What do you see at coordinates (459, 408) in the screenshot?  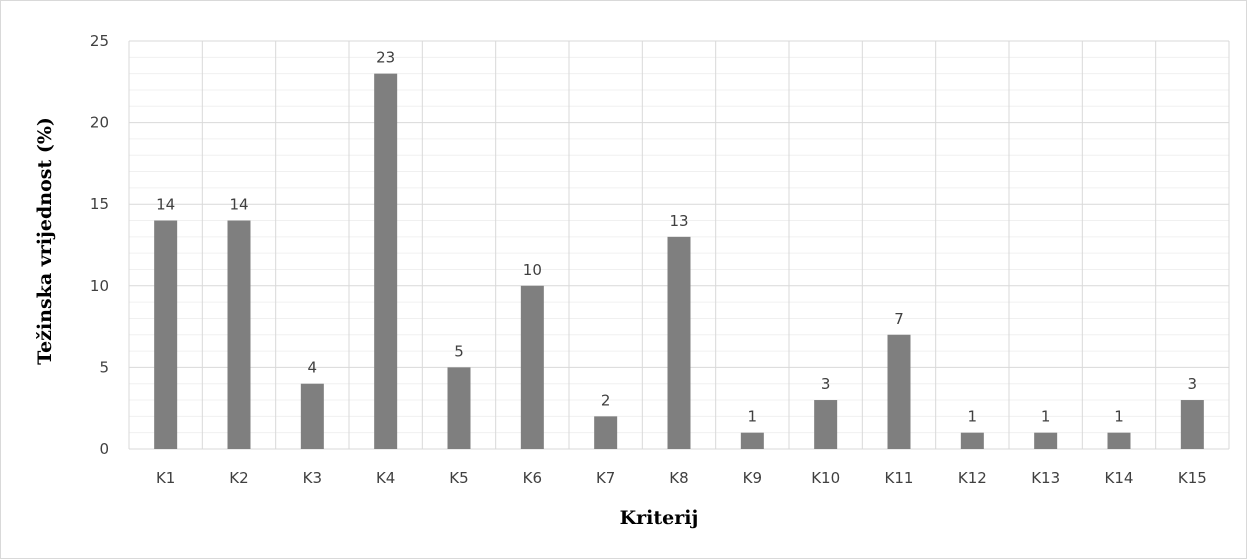 I see `bar-k5` at bounding box center [459, 408].